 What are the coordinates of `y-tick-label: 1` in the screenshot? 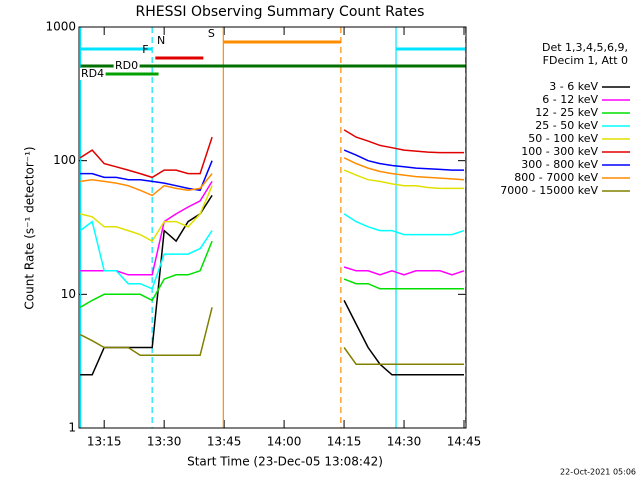 It's located at (72, 428).